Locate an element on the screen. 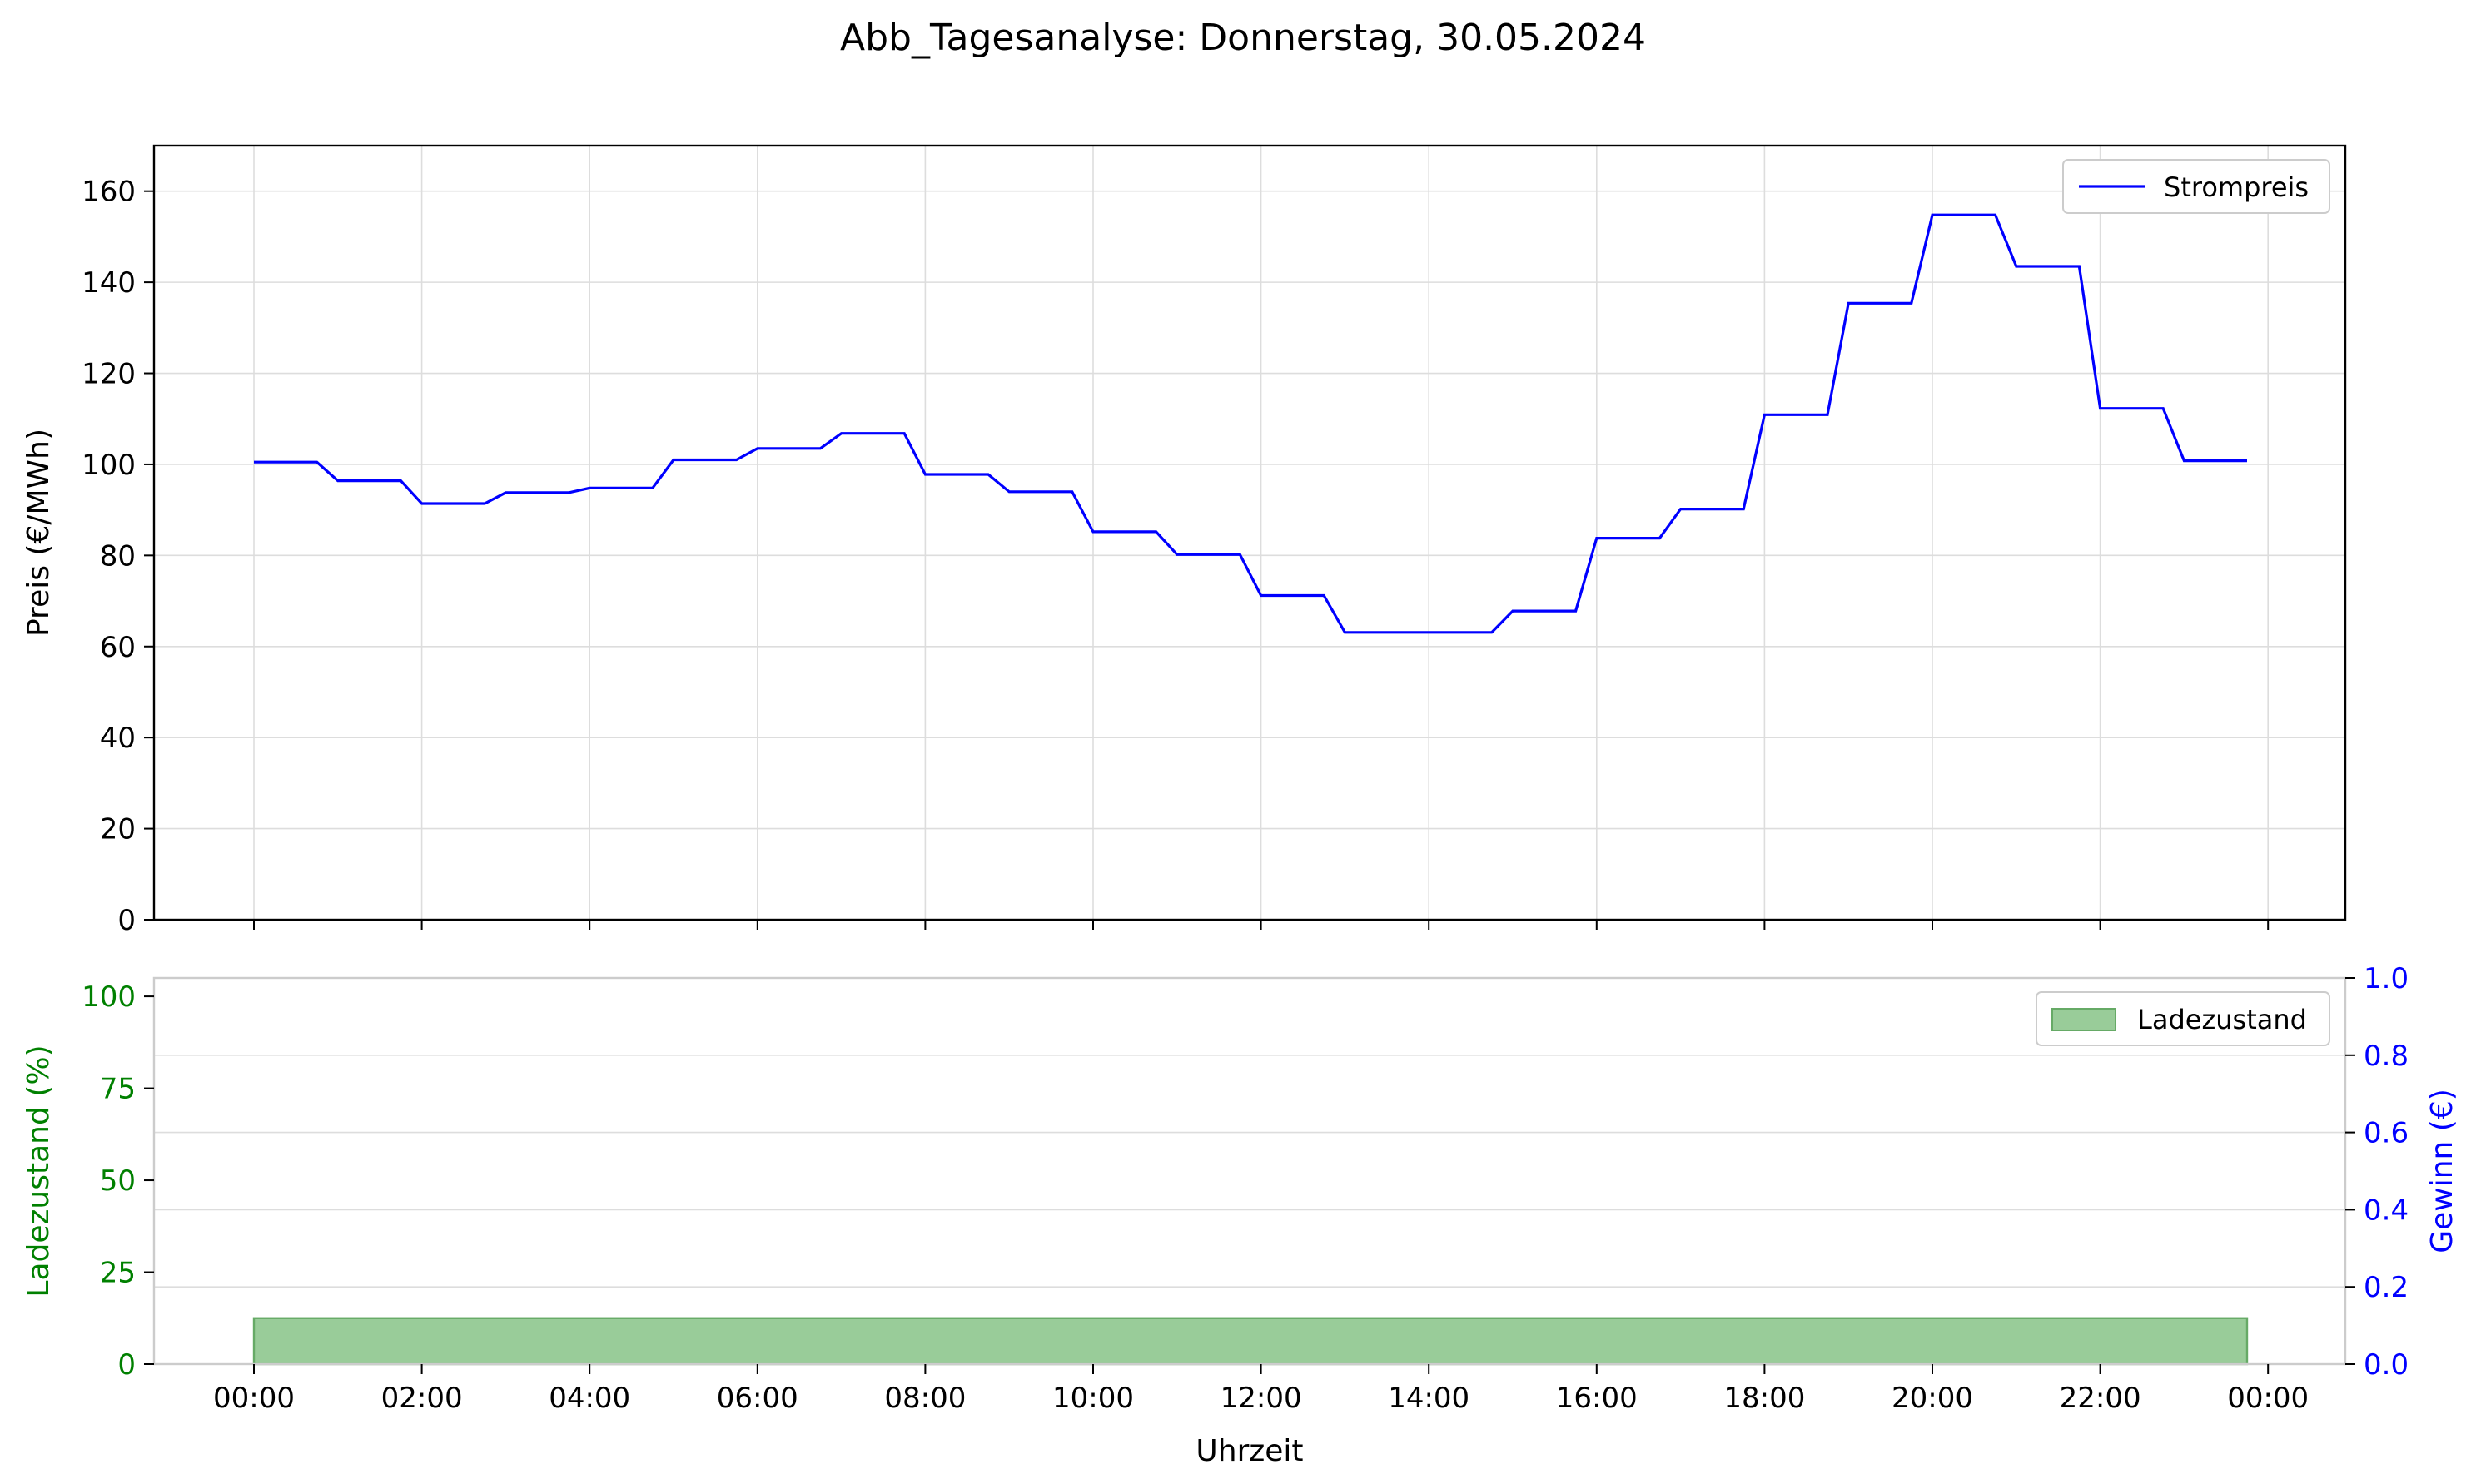 The height and width of the screenshot is (1484, 2476). soc-legend-label: Ladezustand is located at coordinates (2222, 1019).